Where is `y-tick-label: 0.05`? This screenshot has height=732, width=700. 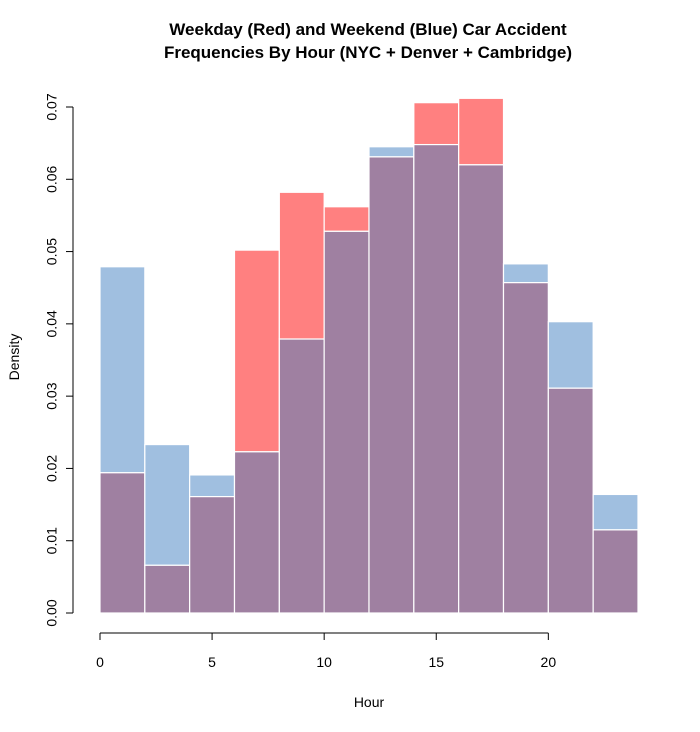
y-tick-label: 0.05 is located at coordinates (52, 251).